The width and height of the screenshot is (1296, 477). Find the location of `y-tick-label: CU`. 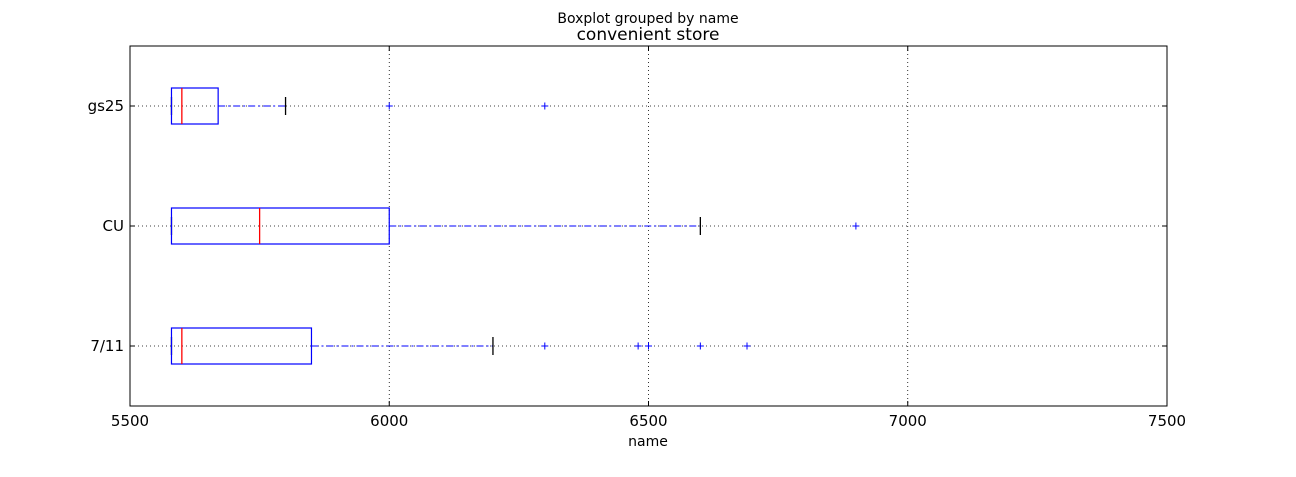

y-tick-label: CU is located at coordinates (113, 226).